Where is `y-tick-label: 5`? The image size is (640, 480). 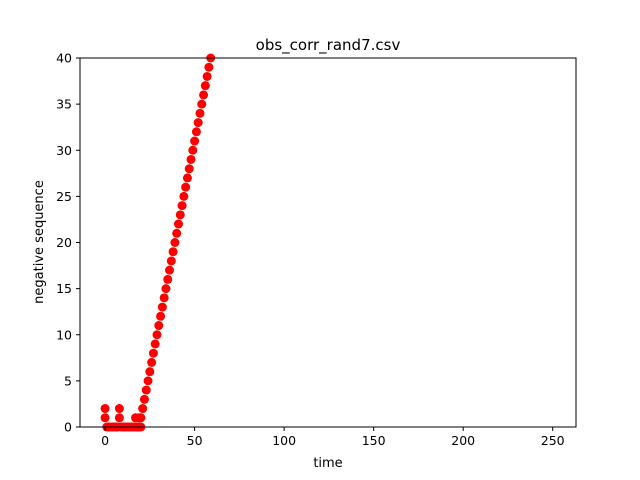 y-tick-label: 5 is located at coordinates (68, 380).